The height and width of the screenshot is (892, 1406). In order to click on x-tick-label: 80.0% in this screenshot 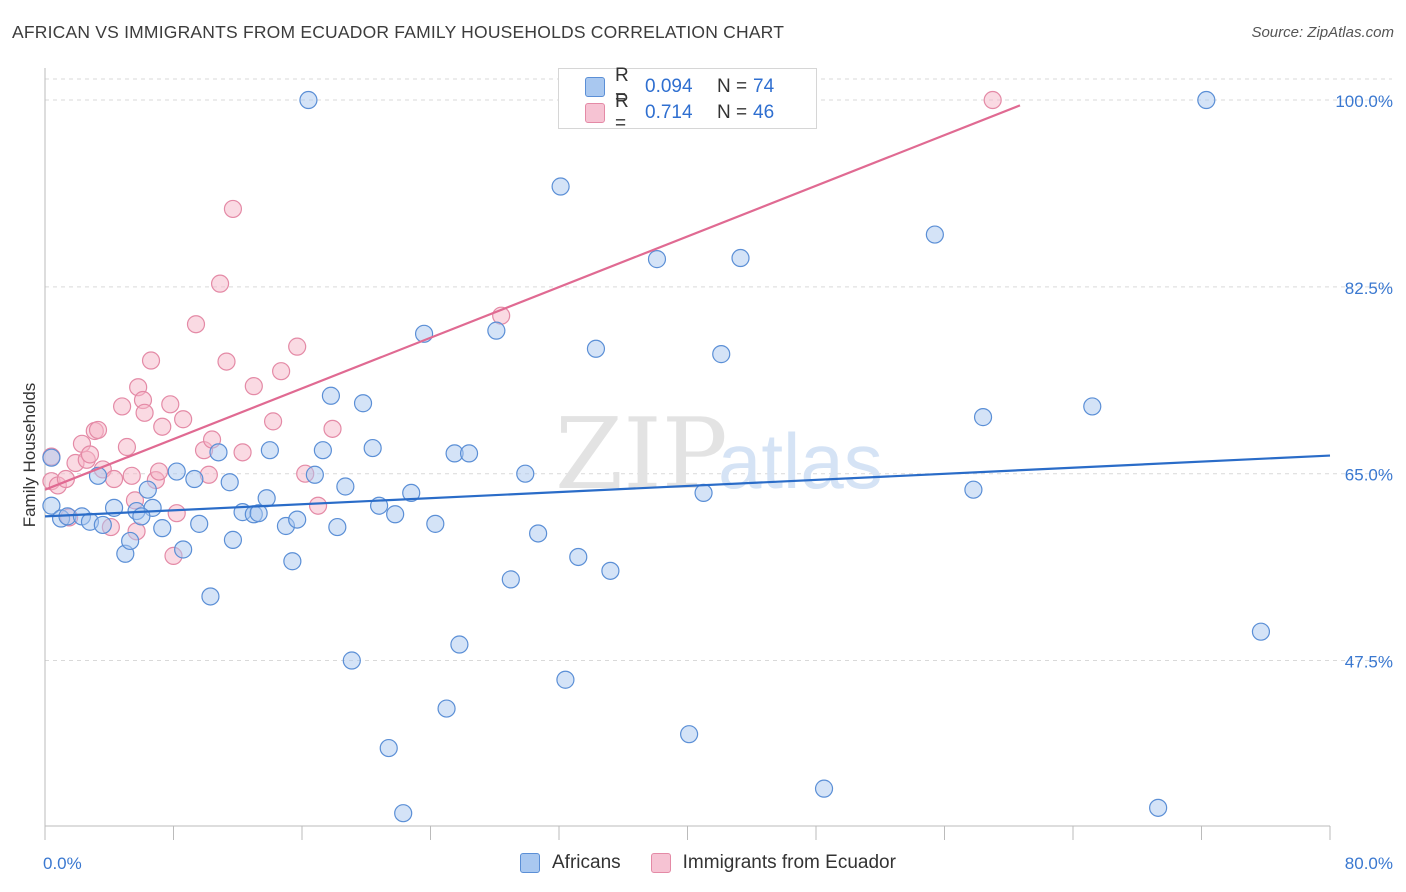, I will do `click(1369, 863)`.